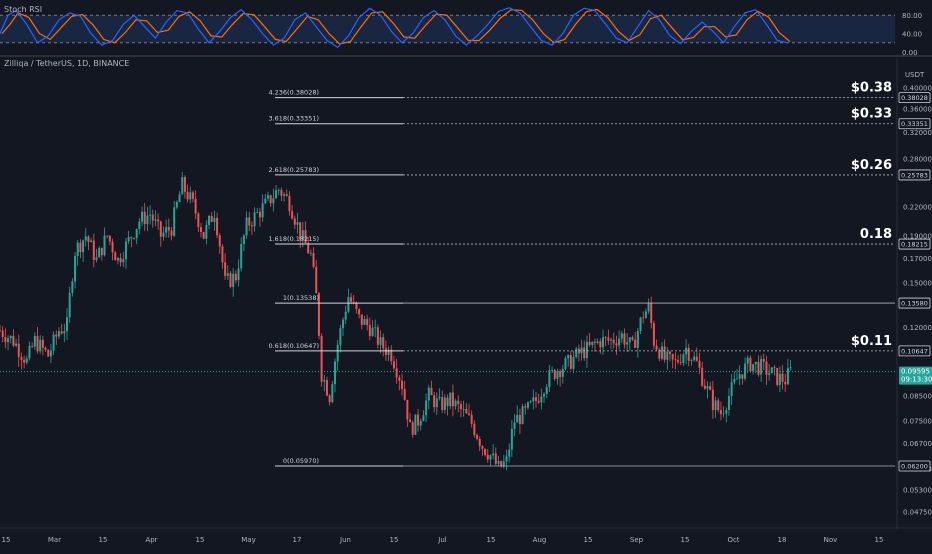 The height and width of the screenshot is (554, 932). What do you see at coordinates (293, 346) in the screenshot?
I see `fib-level-label: 0.618(0.10647)` at bounding box center [293, 346].